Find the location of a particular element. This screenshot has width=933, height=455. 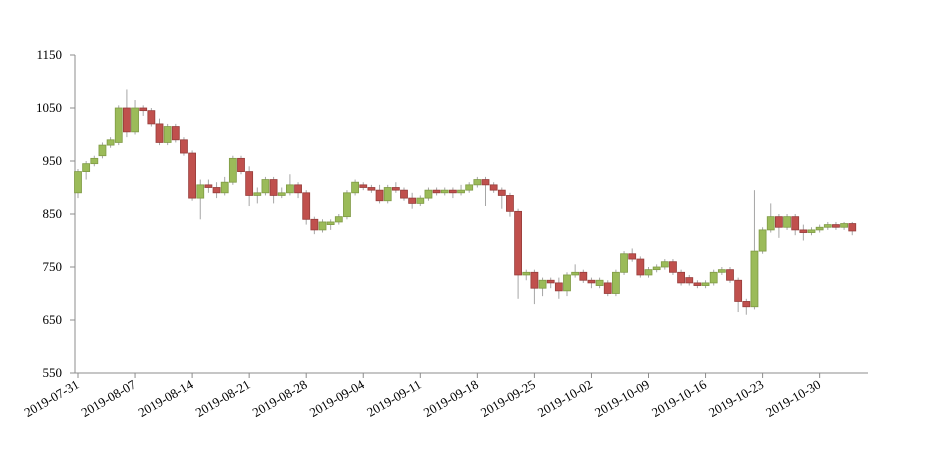

y-tick-label: 650 is located at coordinates (53, 319).